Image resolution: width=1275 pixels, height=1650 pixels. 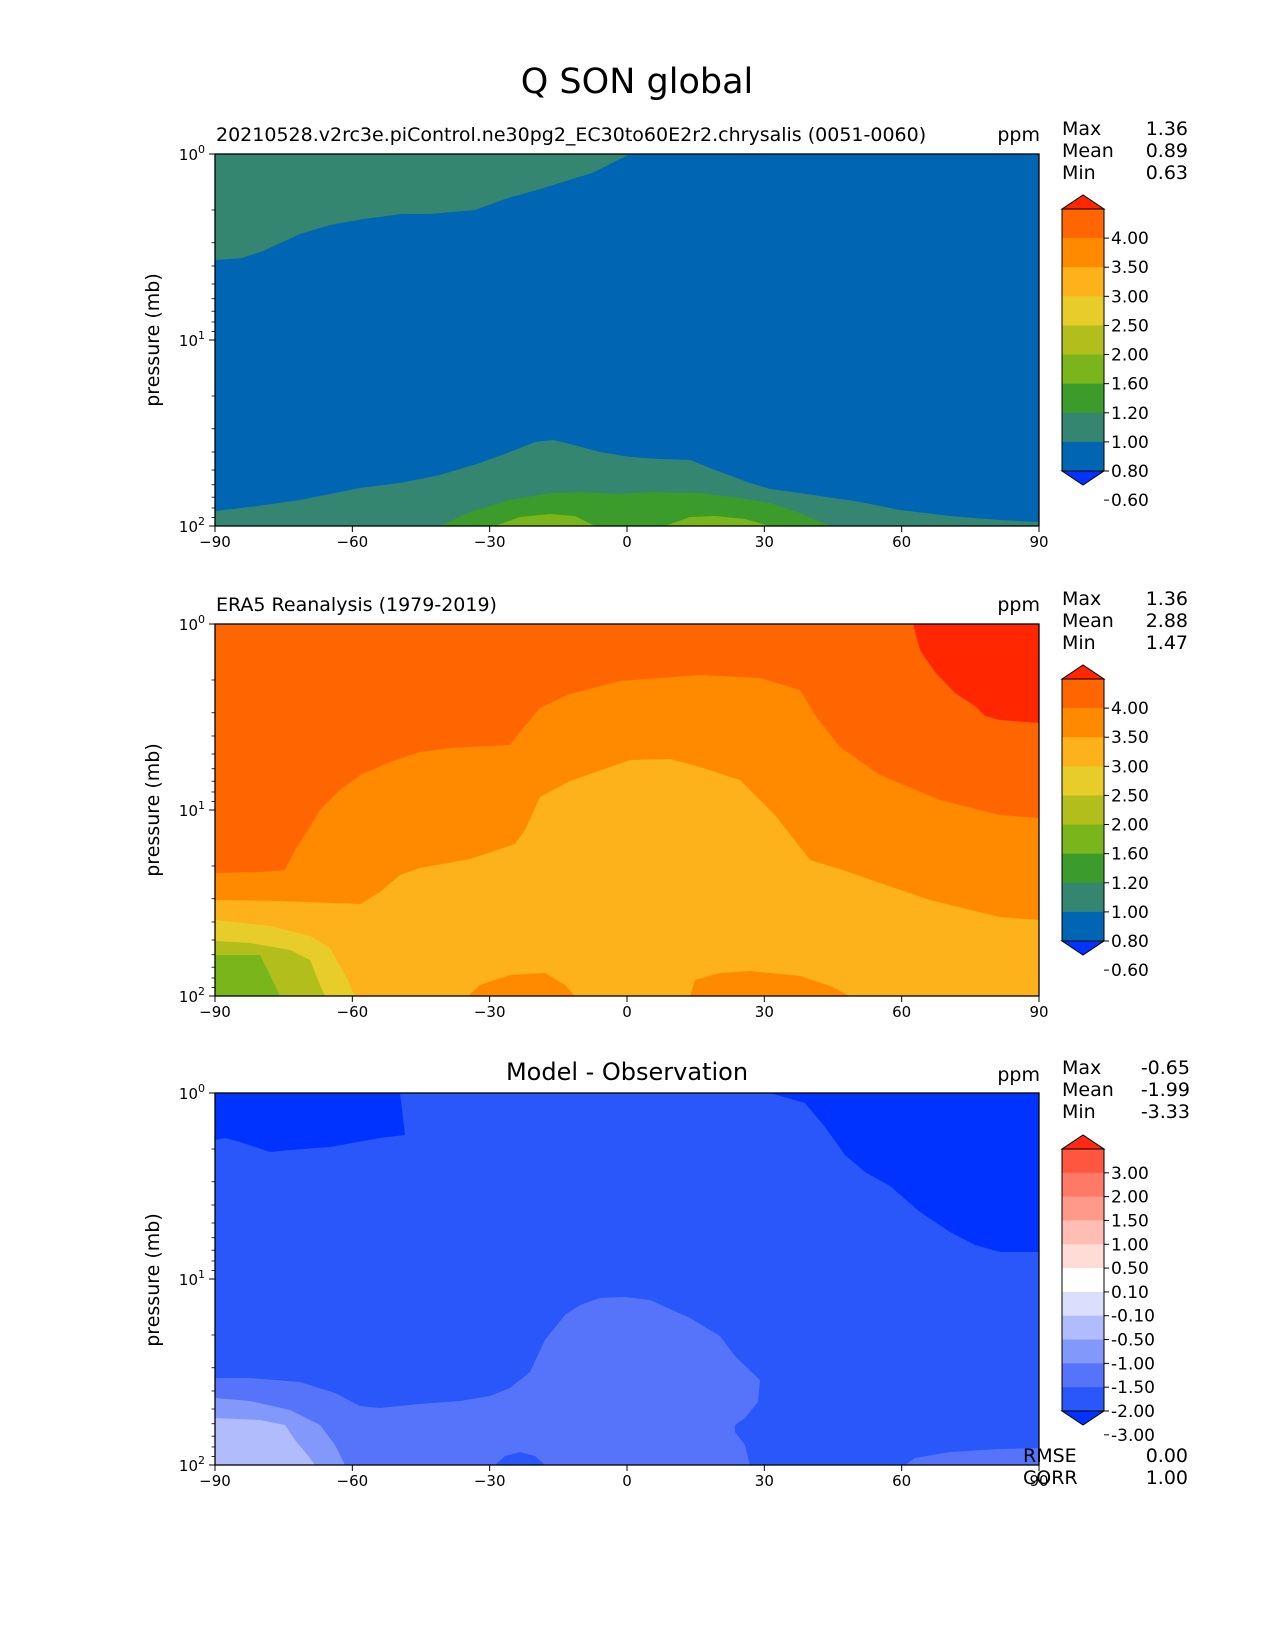 I want to click on stat-max-value: -0.65, so click(x=1165, y=1068).